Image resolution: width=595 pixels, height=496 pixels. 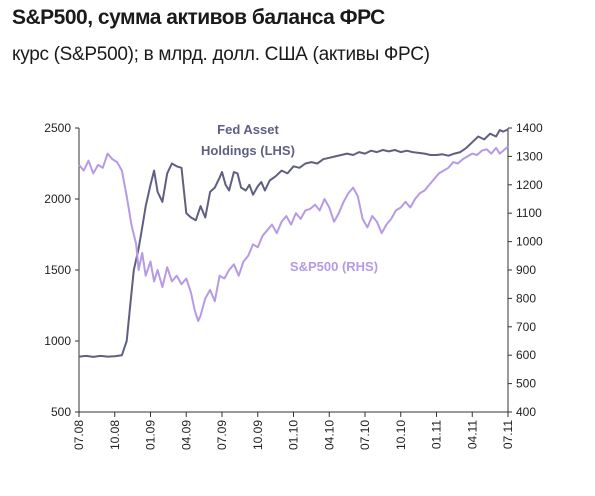 I want to click on x-axis-tick-label: 07.10, so click(x=365, y=435).